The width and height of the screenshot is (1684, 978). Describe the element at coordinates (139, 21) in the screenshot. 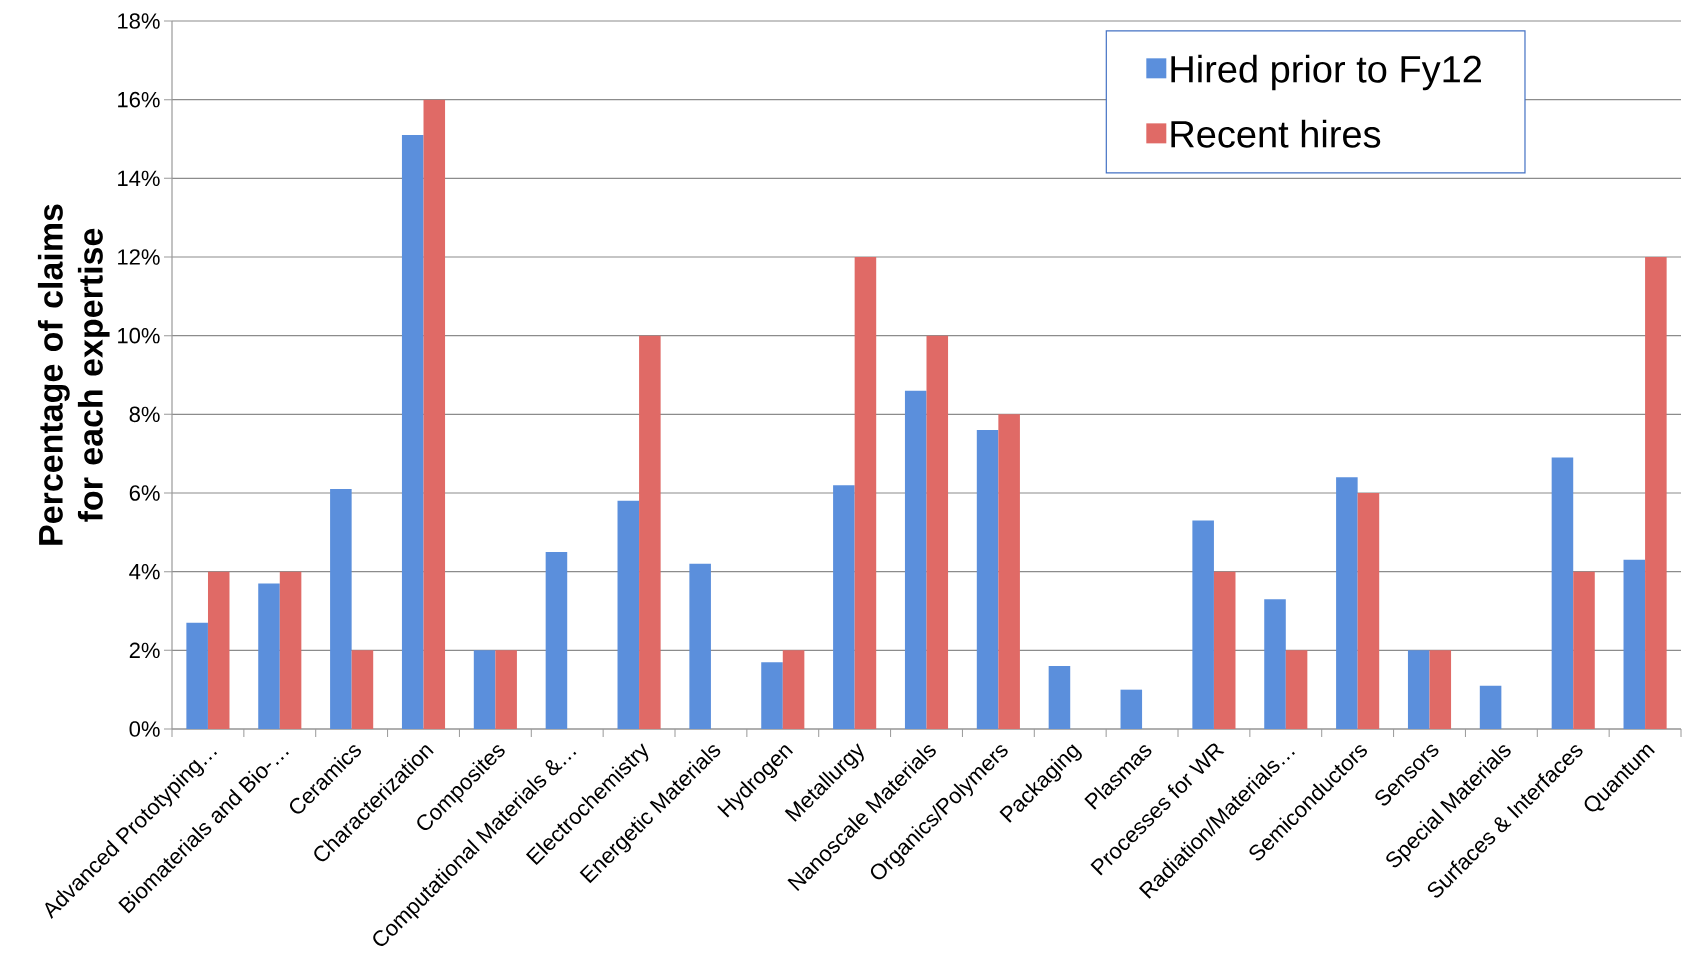

I see `y-tick-label: 18%` at that location.